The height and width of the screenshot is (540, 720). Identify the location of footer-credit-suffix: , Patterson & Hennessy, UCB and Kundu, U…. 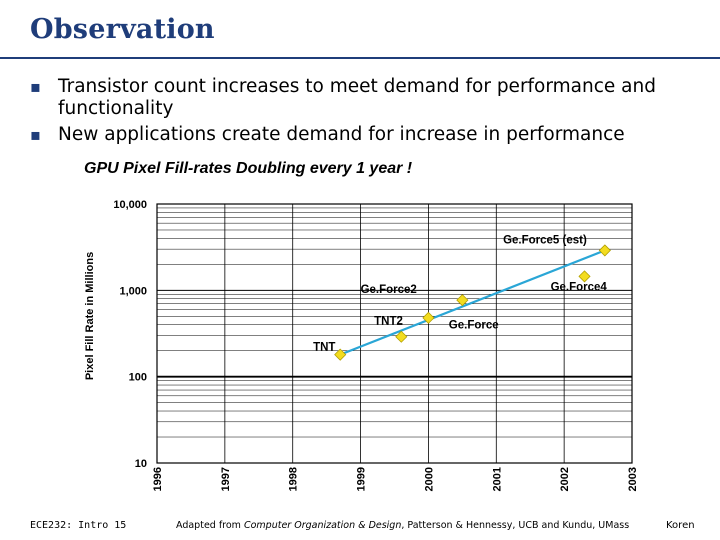
(515, 525).